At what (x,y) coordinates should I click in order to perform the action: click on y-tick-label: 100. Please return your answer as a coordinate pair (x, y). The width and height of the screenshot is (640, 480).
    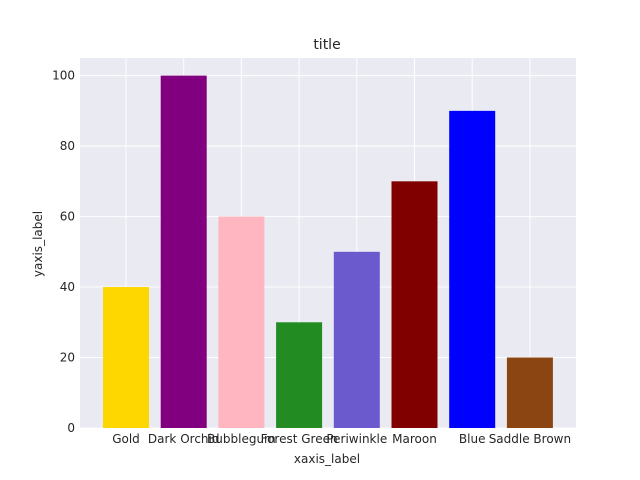
    Looking at the image, I should click on (63, 76).